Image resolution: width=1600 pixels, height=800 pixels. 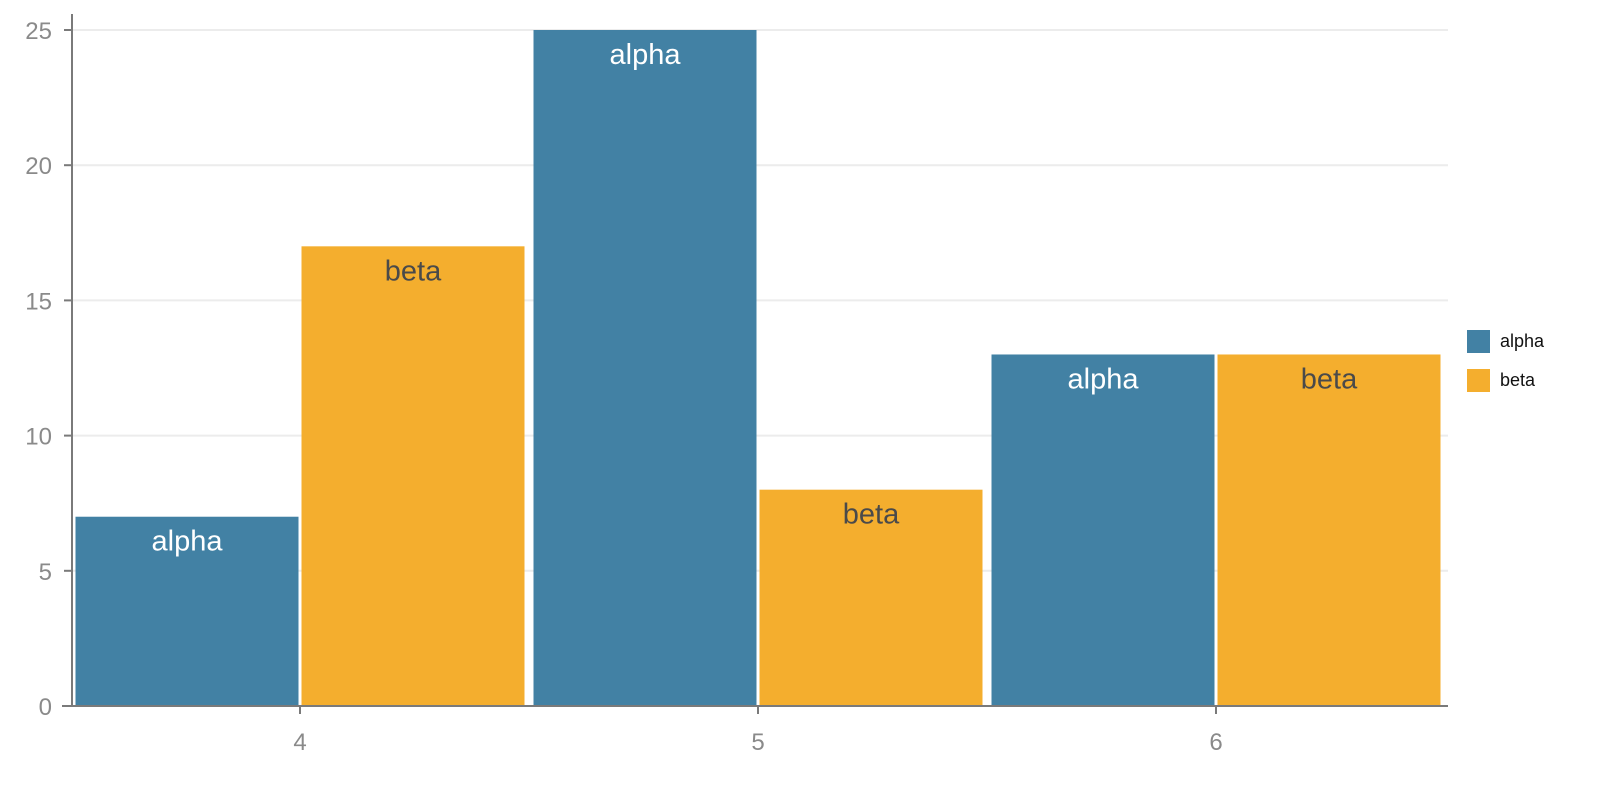 What do you see at coordinates (1522, 341) in the screenshot?
I see `legend-label-alpha: alpha` at bounding box center [1522, 341].